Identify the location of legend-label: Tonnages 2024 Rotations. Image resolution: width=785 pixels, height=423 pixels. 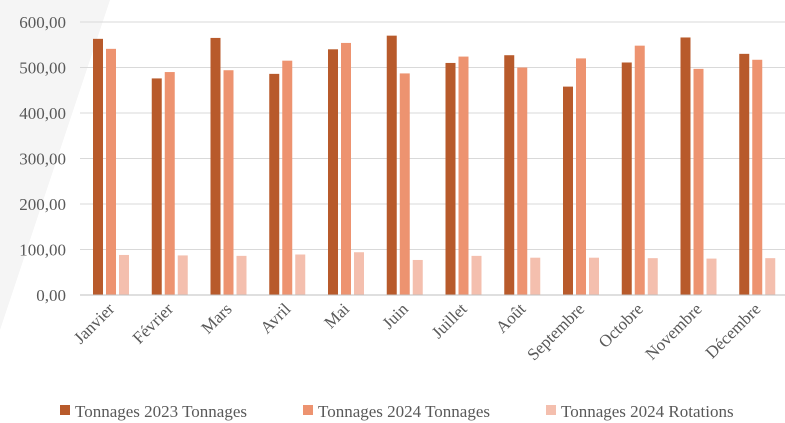
(647, 411).